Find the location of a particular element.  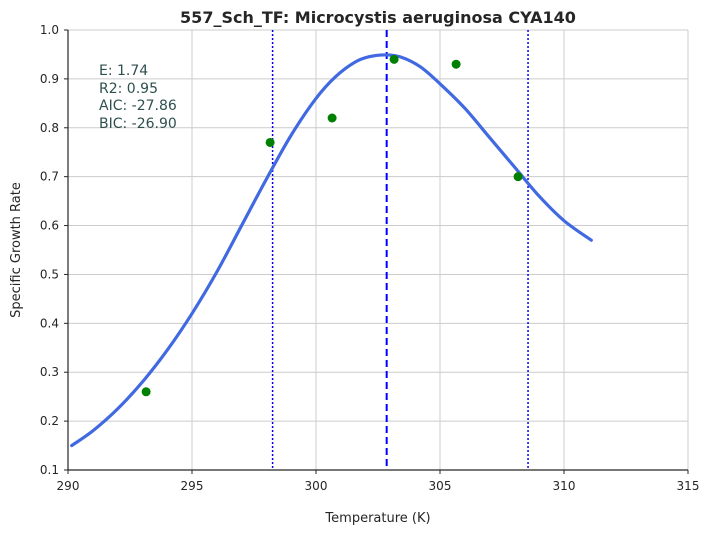

stat-e: E: 1.74 is located at coordinates (123, 71).